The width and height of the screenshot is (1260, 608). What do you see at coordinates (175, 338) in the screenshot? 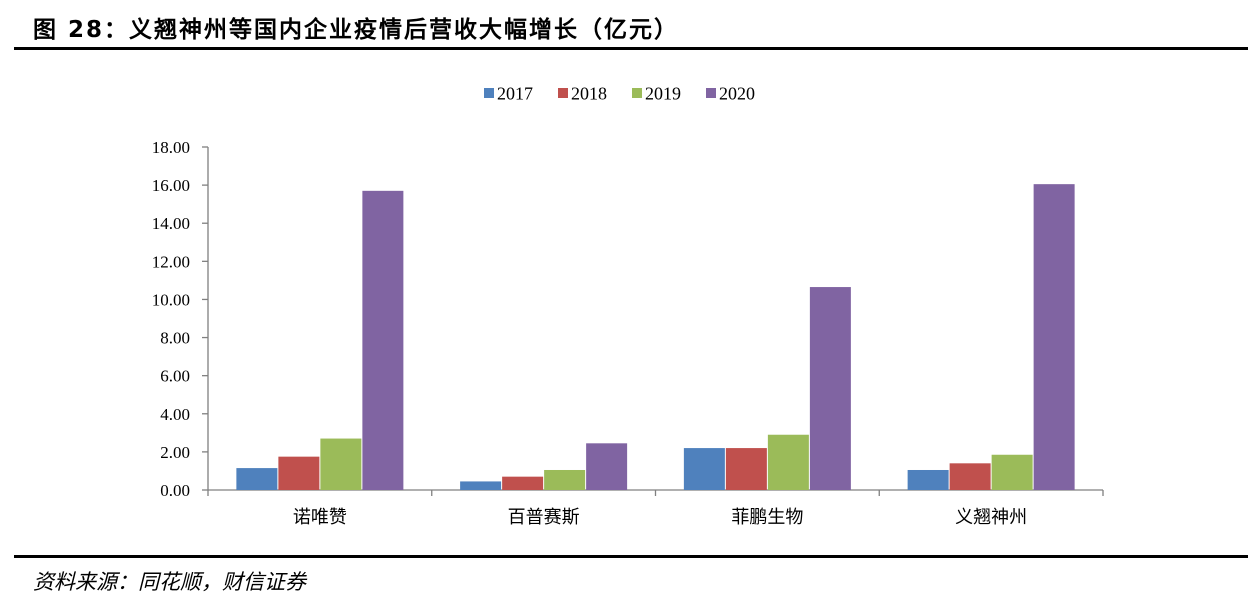
I see `y-tick-label: 8.00` at bounding box center [175, 338].